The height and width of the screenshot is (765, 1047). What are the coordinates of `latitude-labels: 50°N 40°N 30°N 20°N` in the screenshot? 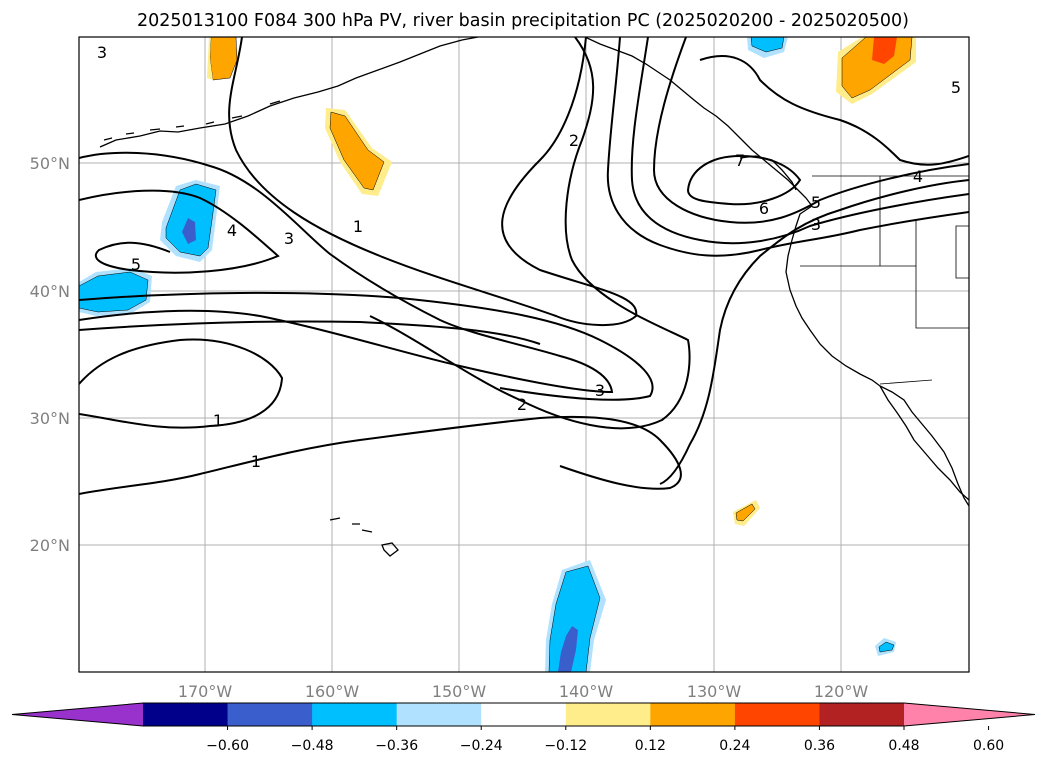 It's located at (50, 354).